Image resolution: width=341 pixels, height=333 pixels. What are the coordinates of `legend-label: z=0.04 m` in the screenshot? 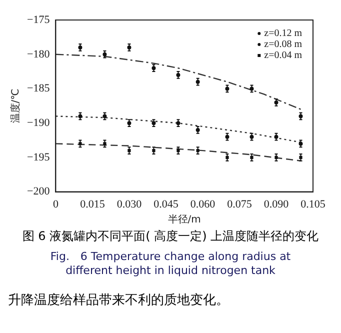 It's located at (283, 56).